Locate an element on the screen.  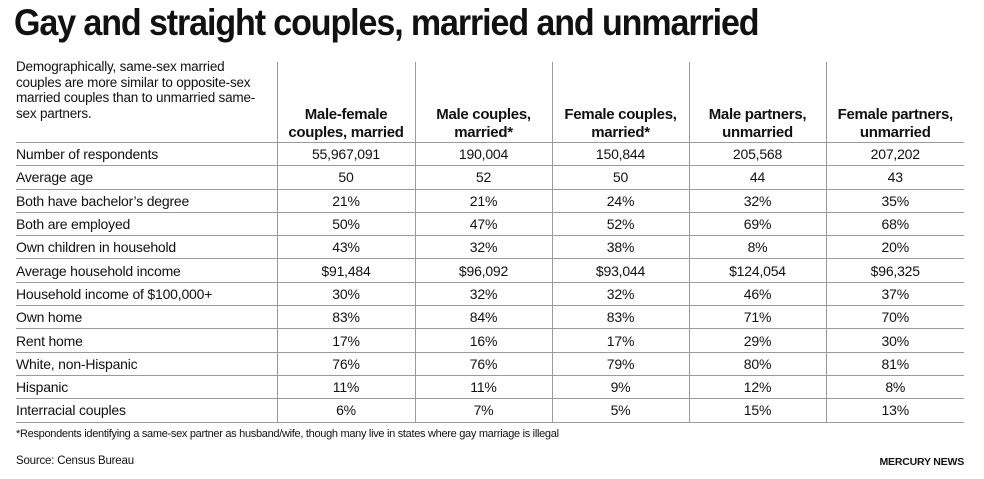
row-label: White, non-Hispanic is located at coordinates (146, 364).